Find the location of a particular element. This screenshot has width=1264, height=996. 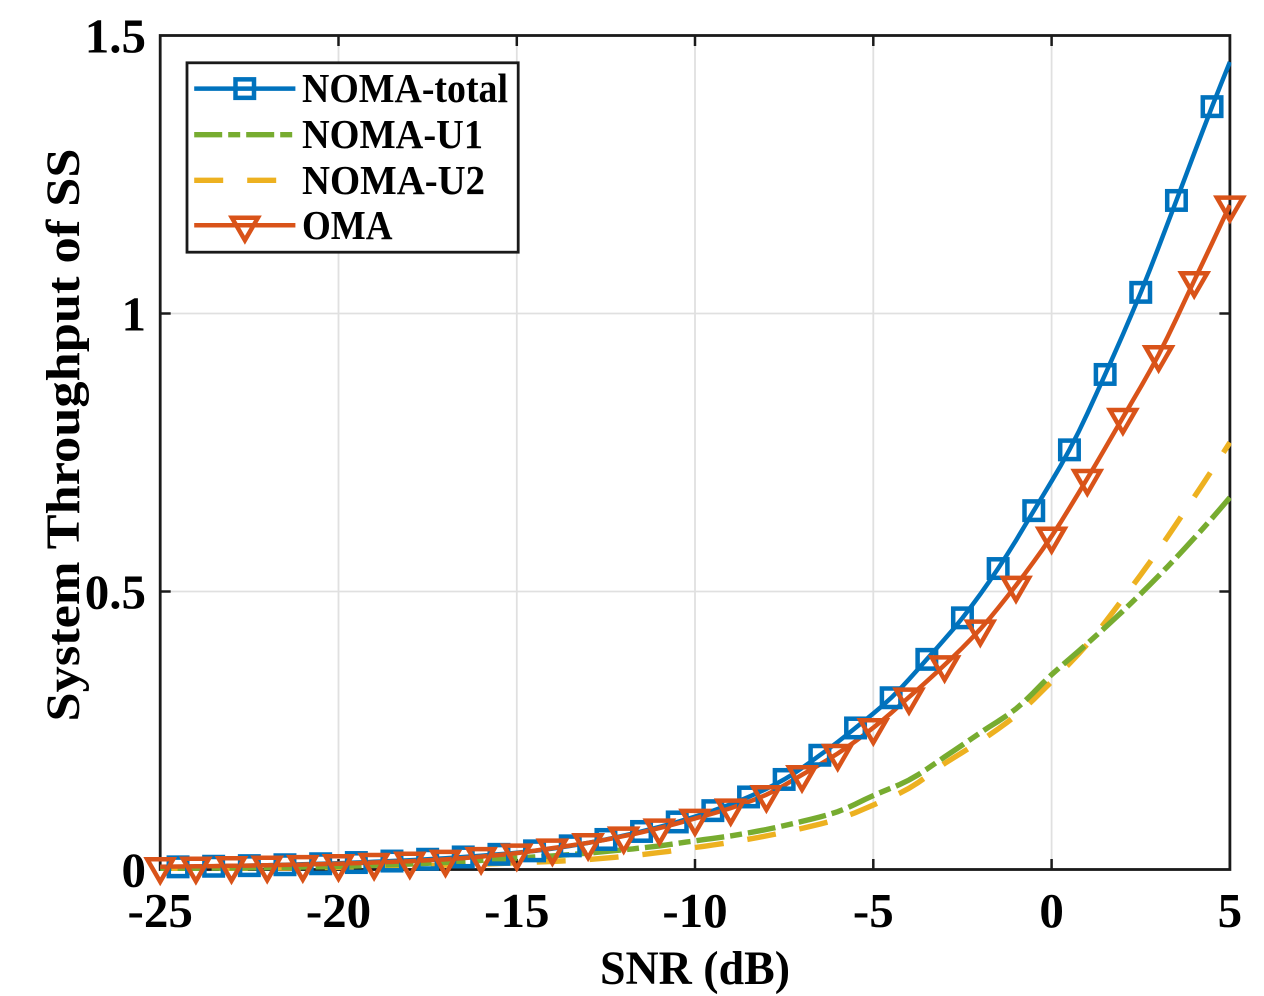

svg-text: OMA is located at coordinates (347, 225).